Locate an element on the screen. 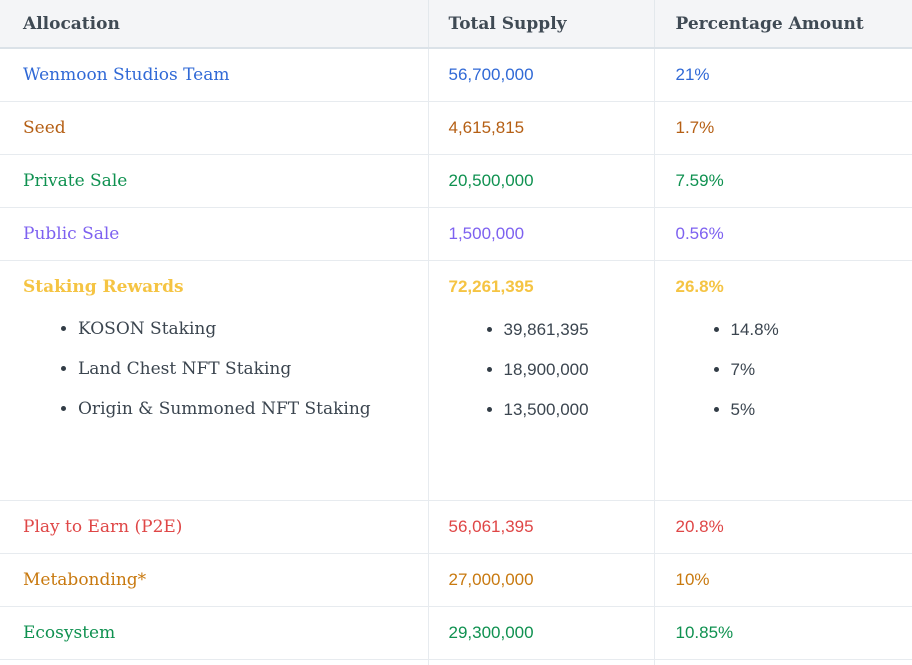 This screenshot has height=665, width=912. percentage-cell: 7.59% is located at coordinates (783, 181).